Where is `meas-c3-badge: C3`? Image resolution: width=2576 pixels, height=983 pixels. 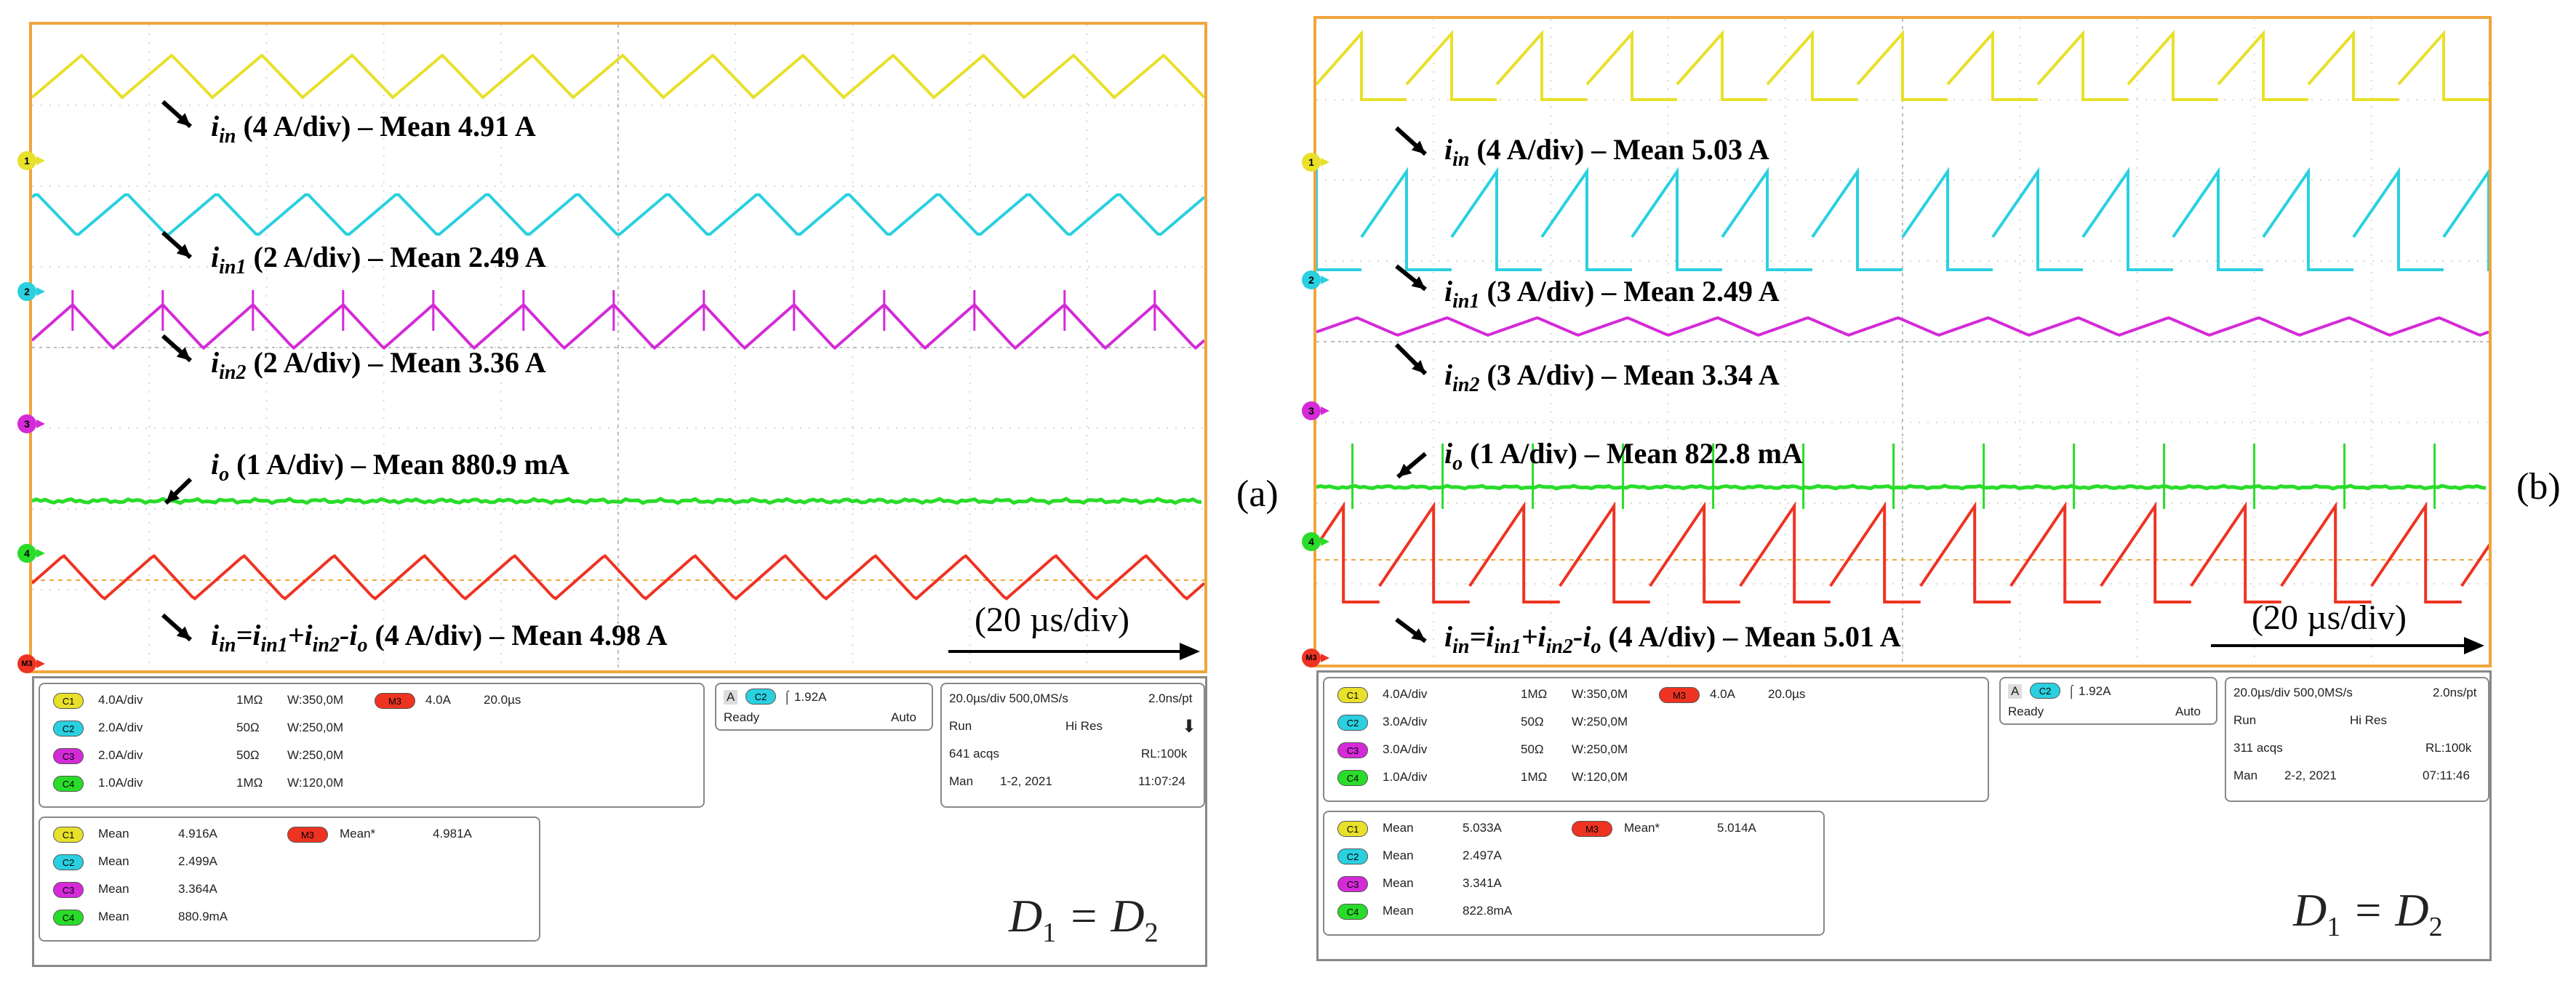 meas-c3-badge: C3 is located at coordinates (68, 890).